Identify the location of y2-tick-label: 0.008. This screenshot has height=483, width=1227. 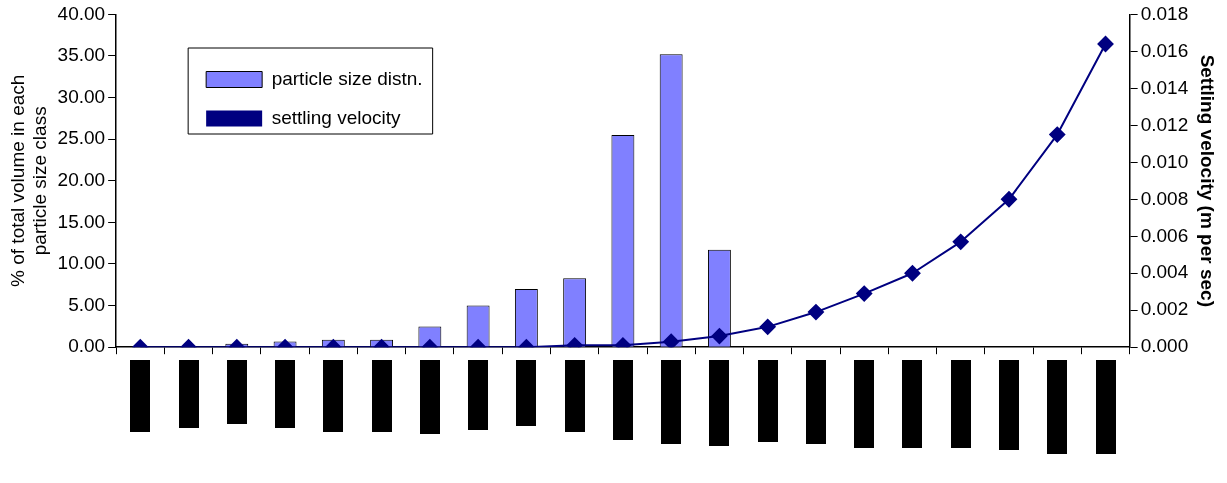
(1164, 198).